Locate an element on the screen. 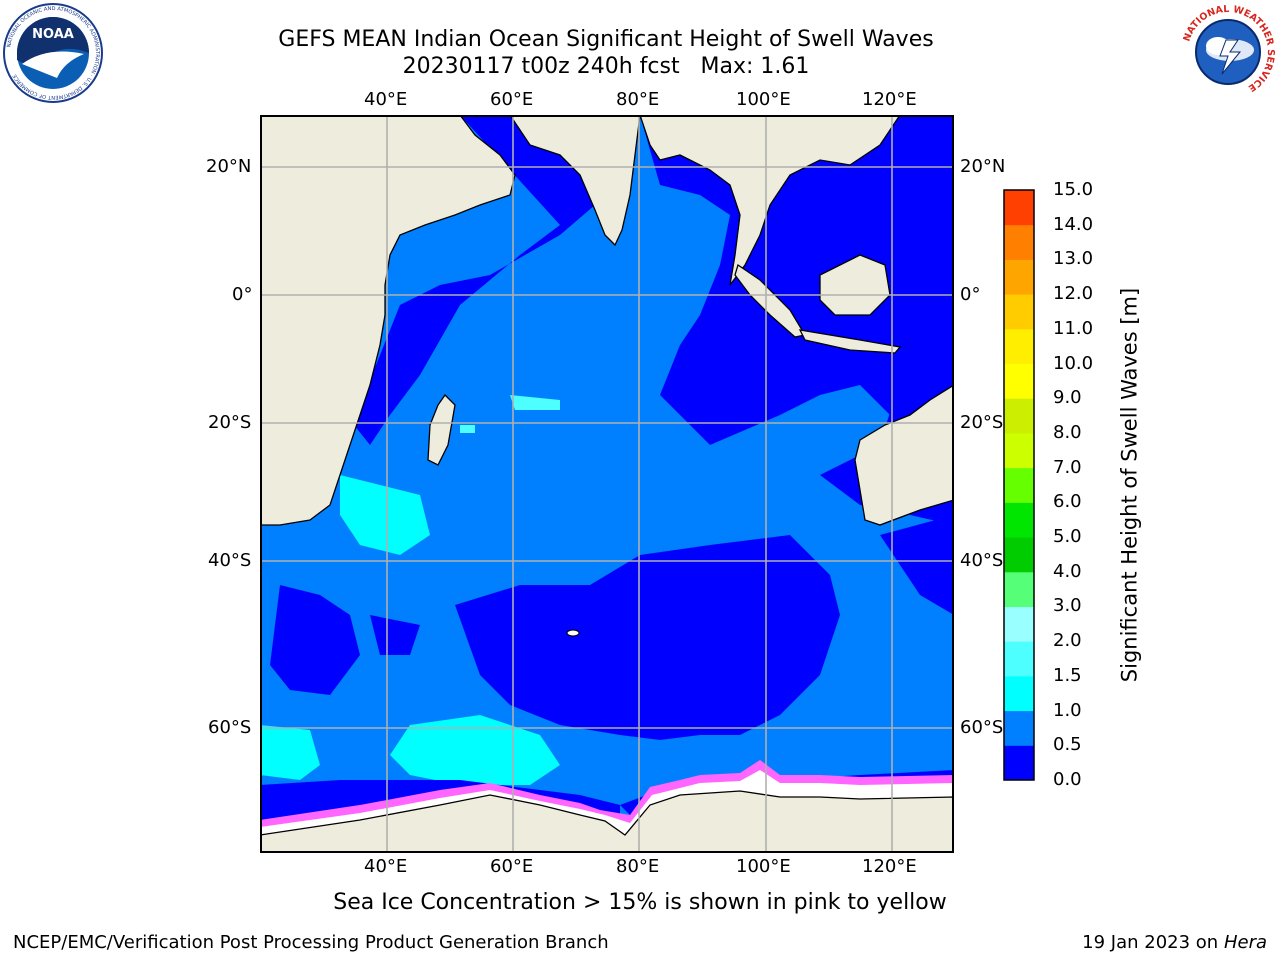  colorbar-label: 9.0 is located at coordinates (1067, 398).